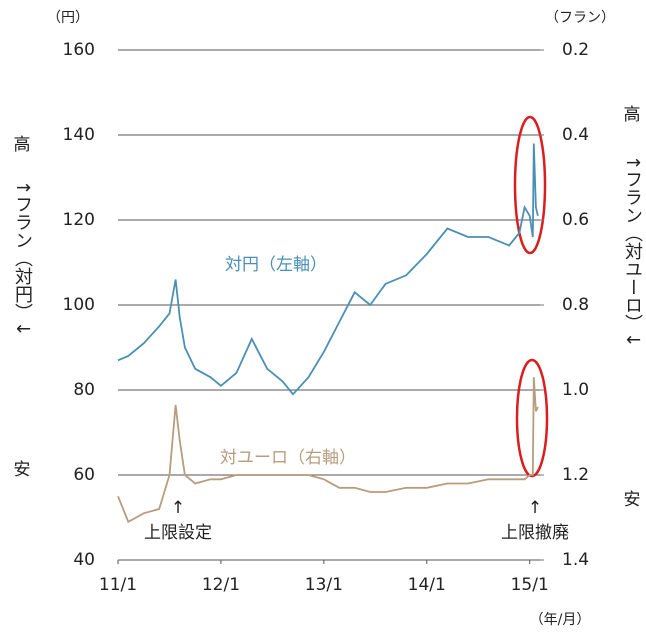  What do you see at coordinates (575, 305) in the screenshot?
I see `y2-tick-label: 0.8` at bounding box center [575, 305].